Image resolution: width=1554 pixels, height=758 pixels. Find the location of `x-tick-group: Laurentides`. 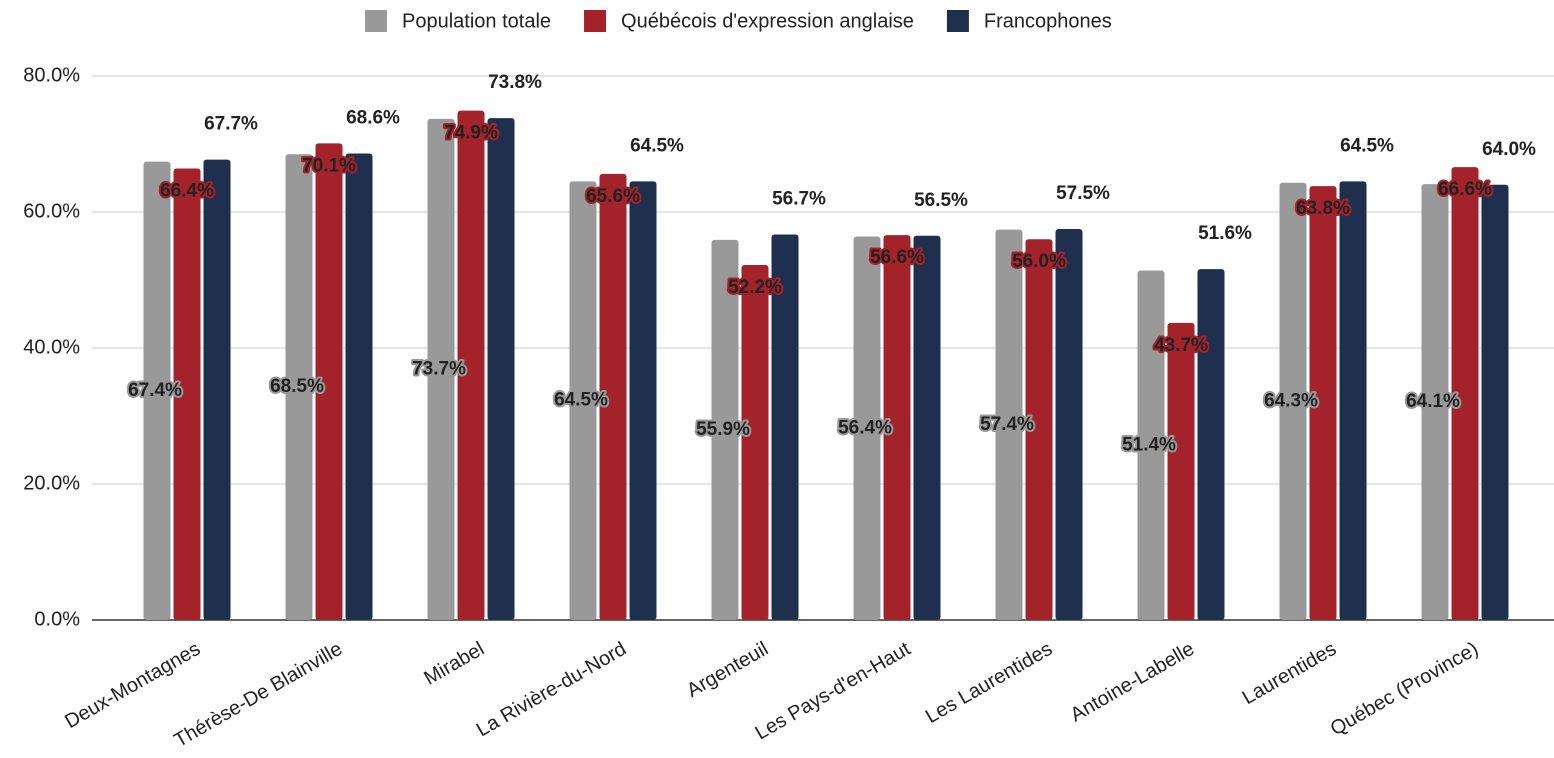

x-tick-group: Laurentides is located at coordinates (1290, 673).